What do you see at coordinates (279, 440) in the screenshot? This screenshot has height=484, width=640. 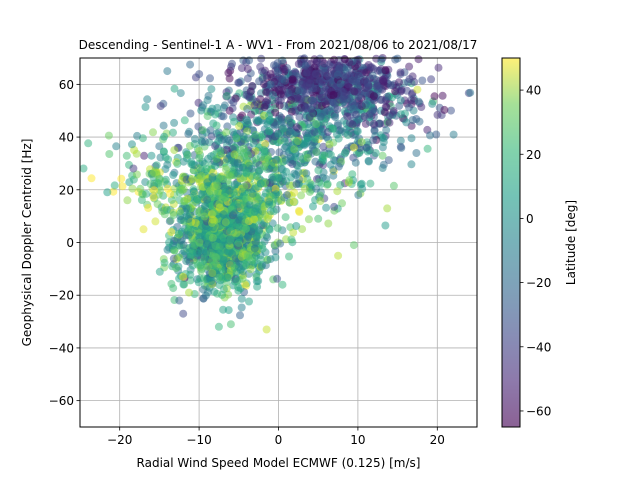 I see `x-tick-label: 0` at bounding box center [279, 440].